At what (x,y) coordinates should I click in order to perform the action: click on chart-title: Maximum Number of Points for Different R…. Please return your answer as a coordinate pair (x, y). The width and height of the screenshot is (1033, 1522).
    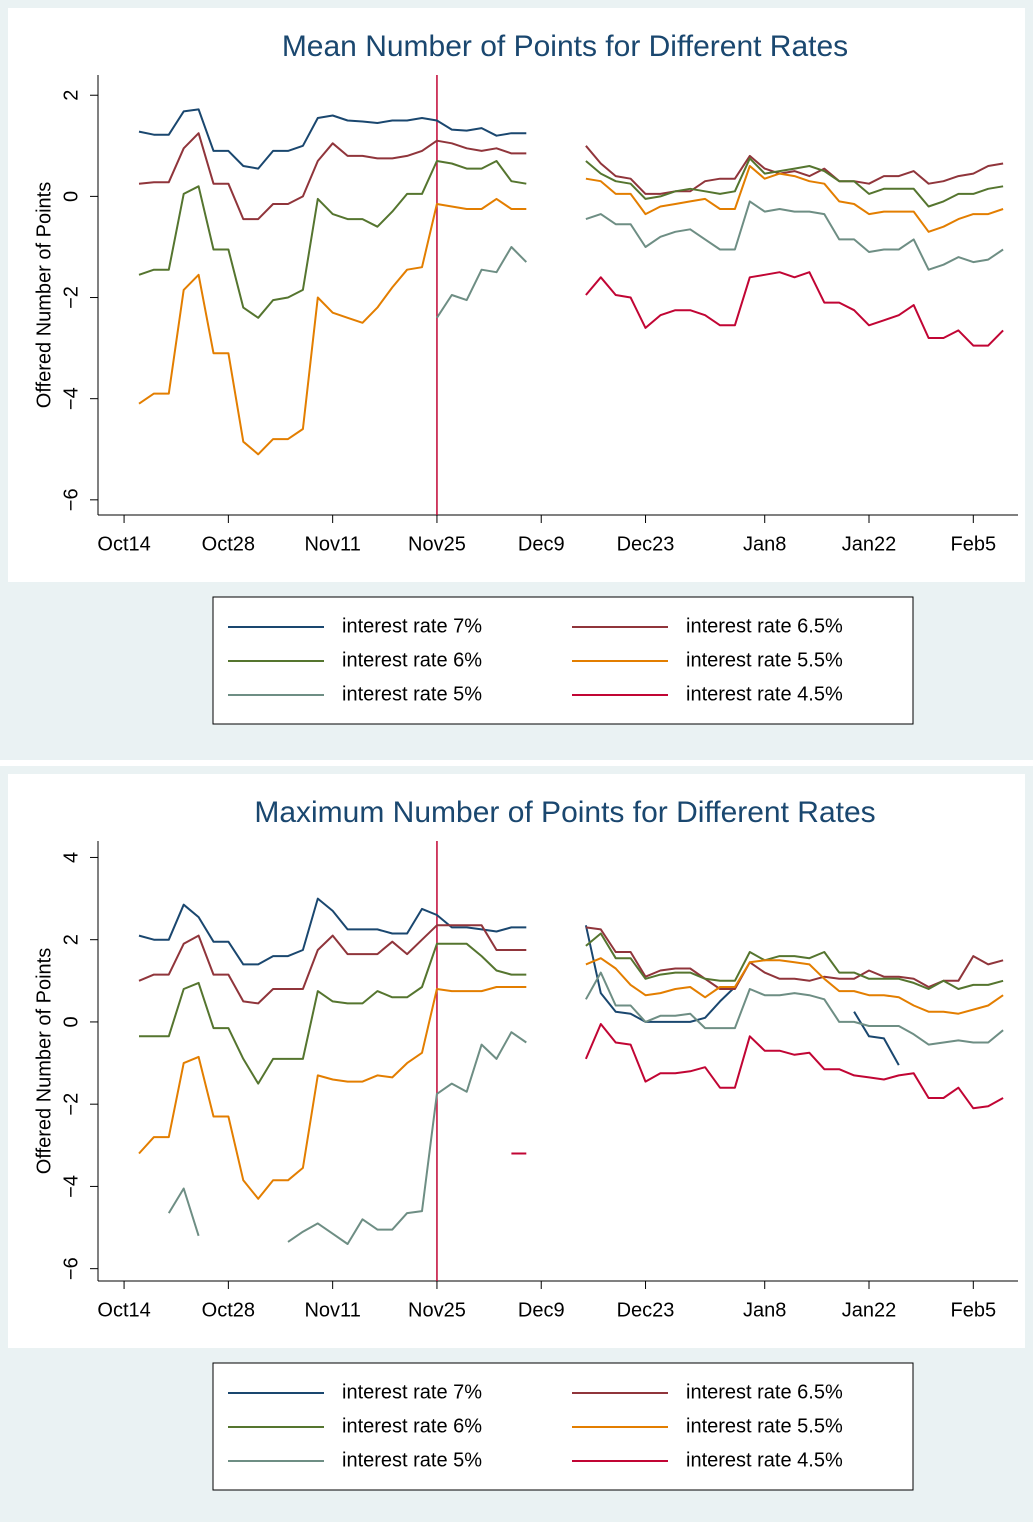
    Looking at the image, I should click on (564, 812).